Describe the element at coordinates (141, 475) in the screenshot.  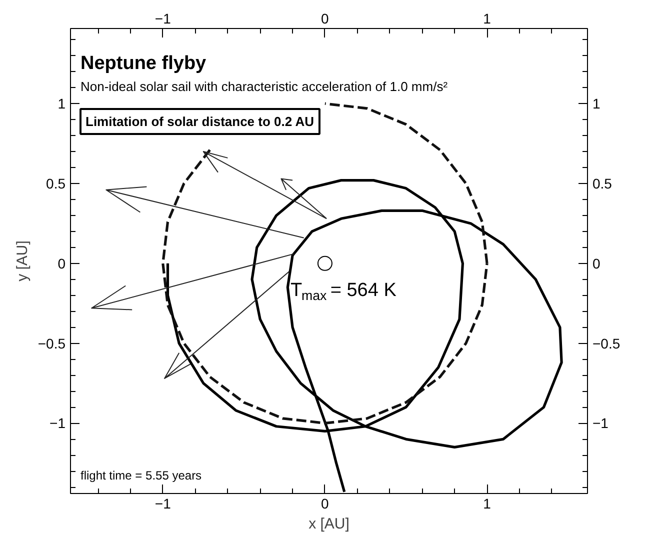
I see `annotation: flight time = 5.55 years` at that location.